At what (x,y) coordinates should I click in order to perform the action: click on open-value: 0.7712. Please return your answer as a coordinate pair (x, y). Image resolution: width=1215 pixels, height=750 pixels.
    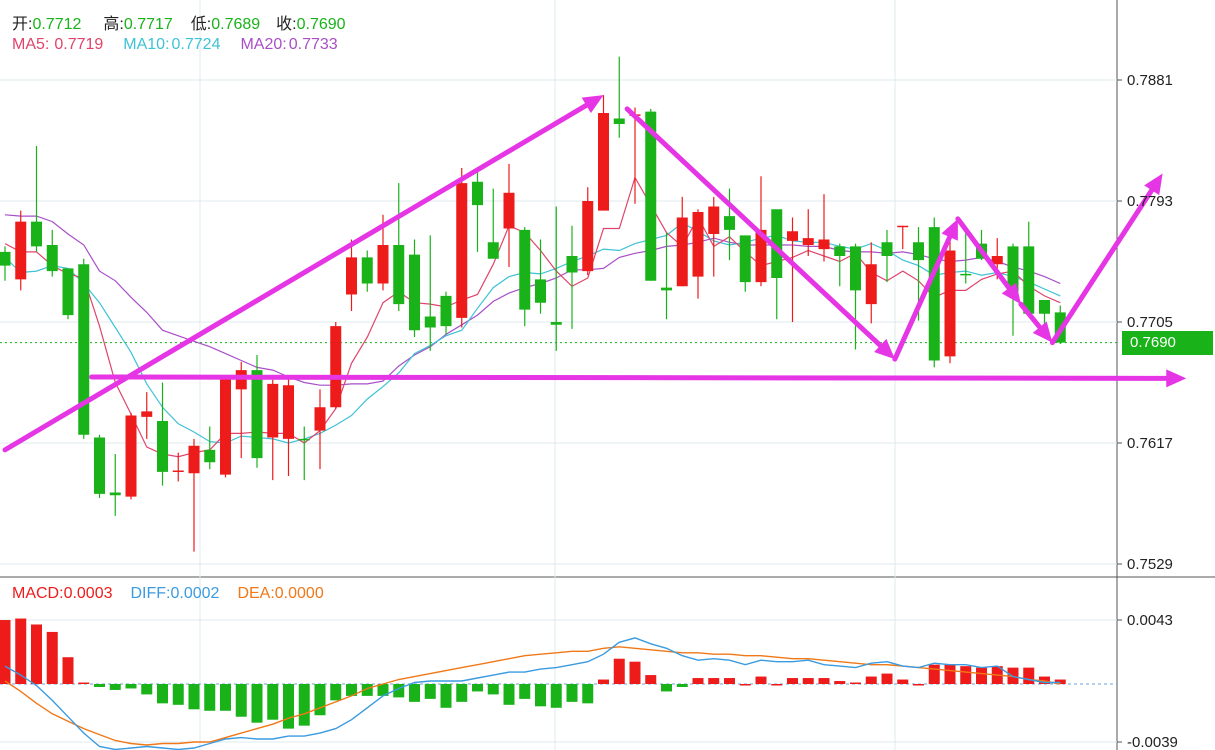
    Looking at the image, I should click on (57, 24).